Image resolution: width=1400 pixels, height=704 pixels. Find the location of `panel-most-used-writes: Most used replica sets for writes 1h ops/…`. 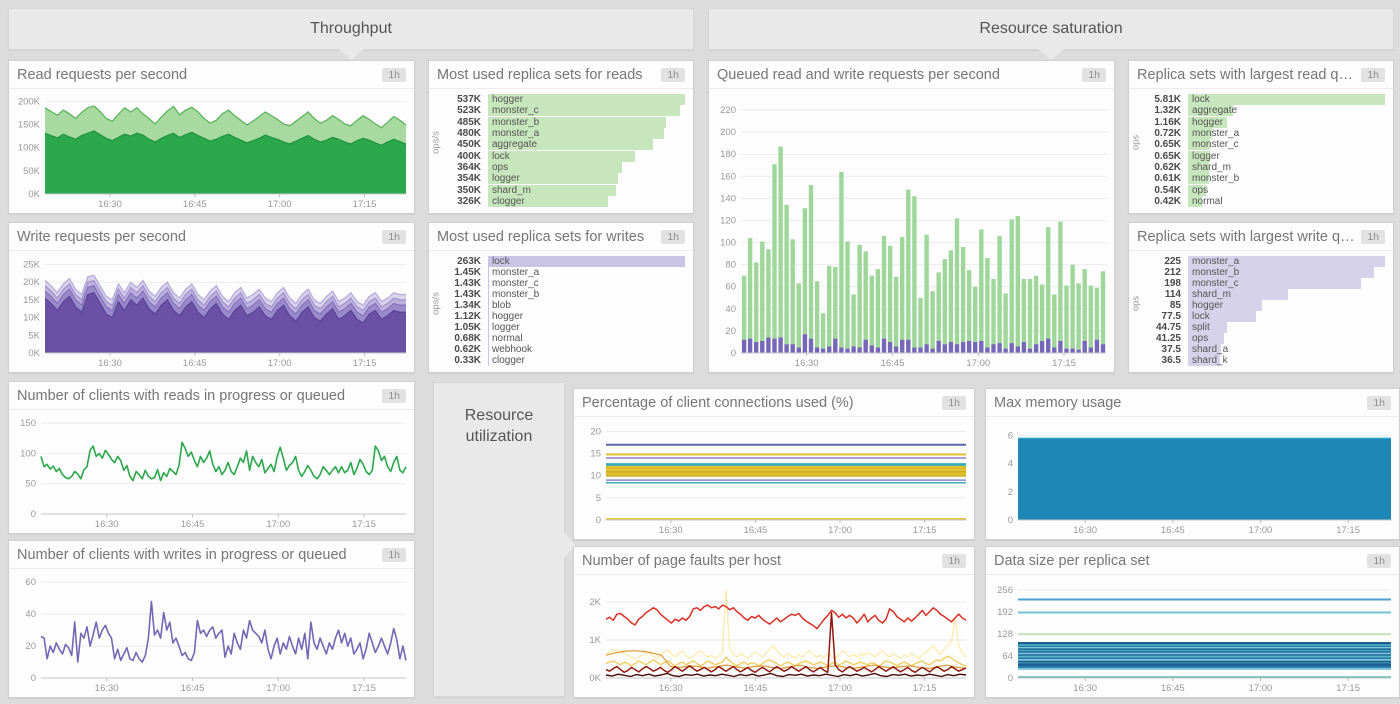

panel-most-used-writes: Most used replica sets for writes 1h ops/… is located at coordinates (561, 297).